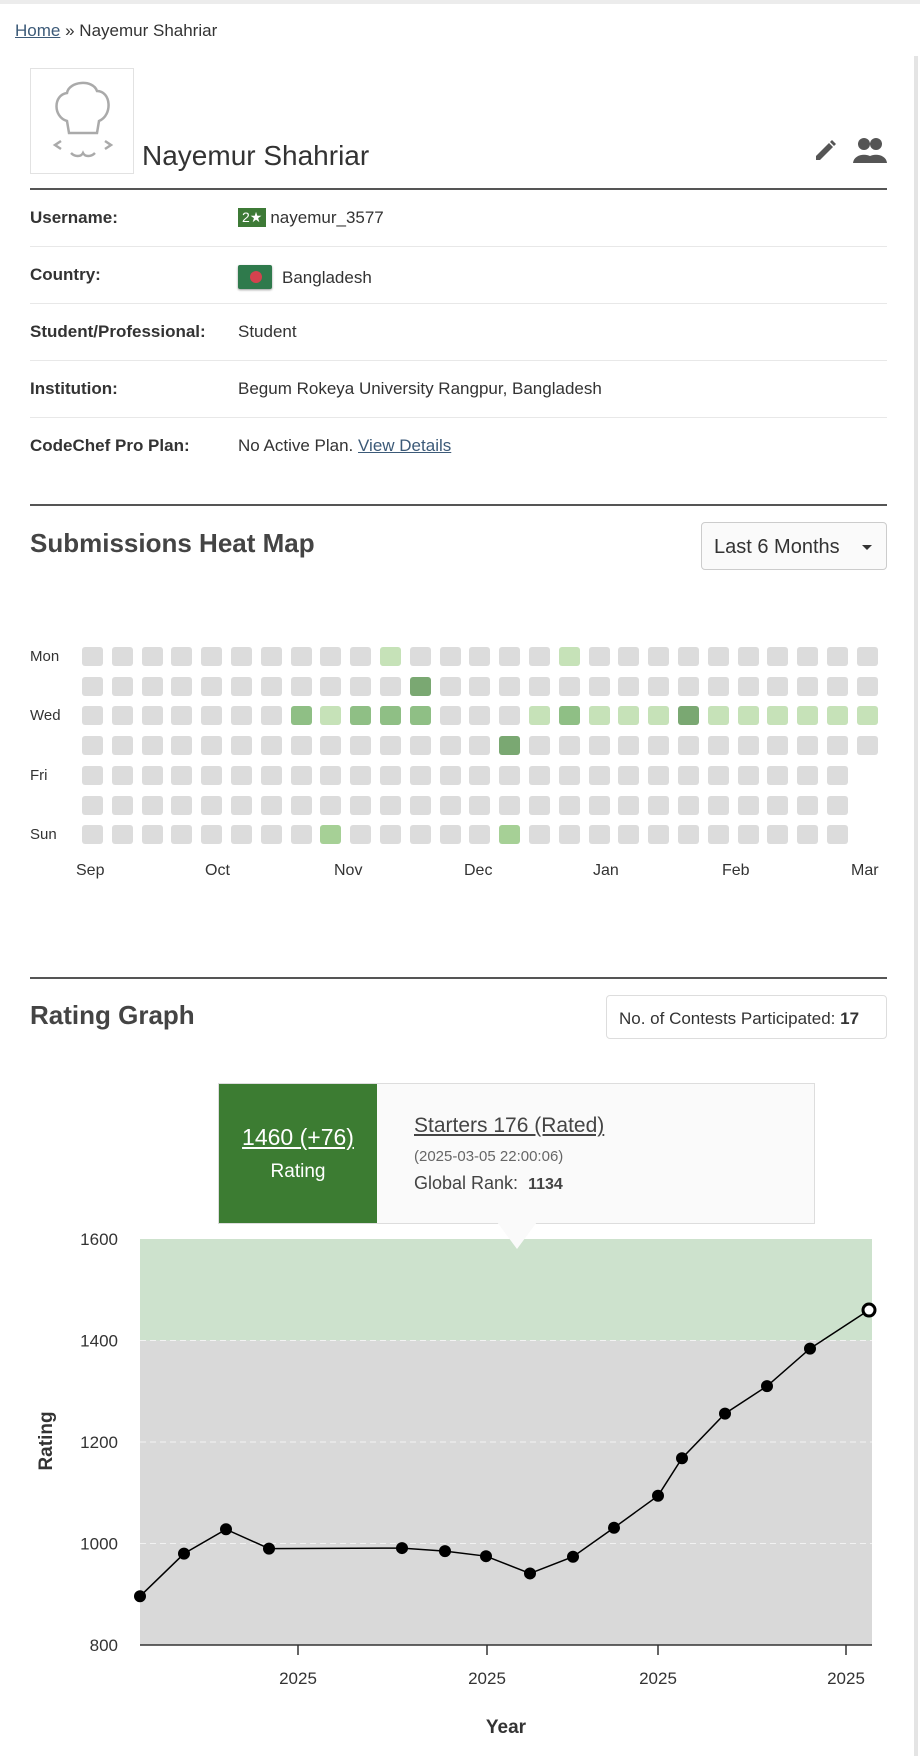 The image size is (920, 1756). What do you see at coordinates (509, 1125) in the screenshot?
I see `tooltip-contest-link: Starters 176 (Rated)` at bounding box center [509, 1125].